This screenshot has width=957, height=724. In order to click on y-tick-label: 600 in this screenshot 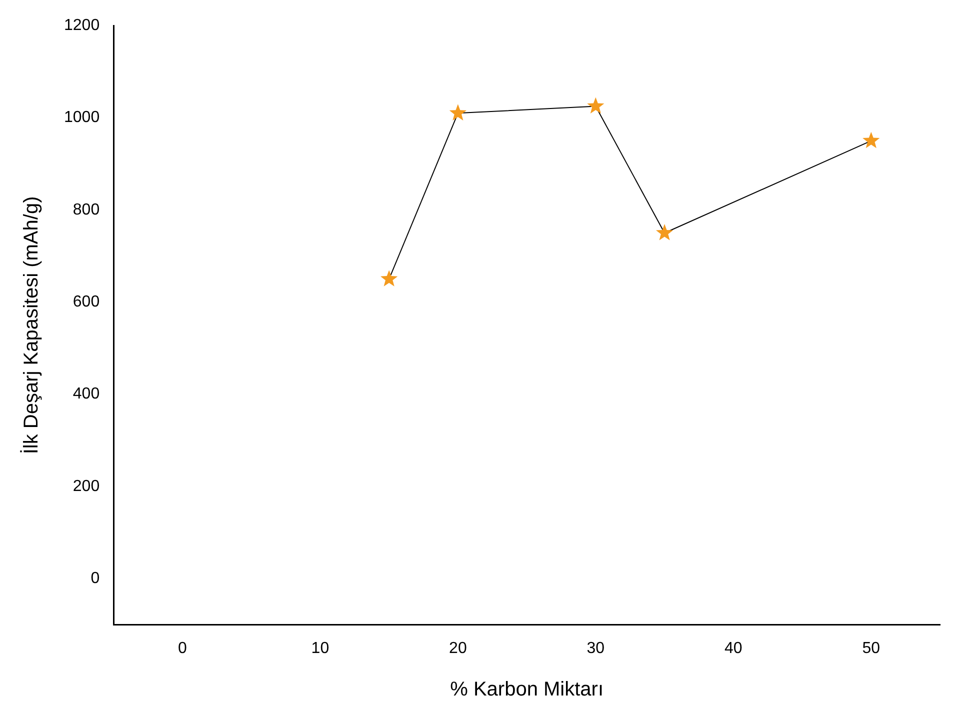, I will do `click(86, 302)`.